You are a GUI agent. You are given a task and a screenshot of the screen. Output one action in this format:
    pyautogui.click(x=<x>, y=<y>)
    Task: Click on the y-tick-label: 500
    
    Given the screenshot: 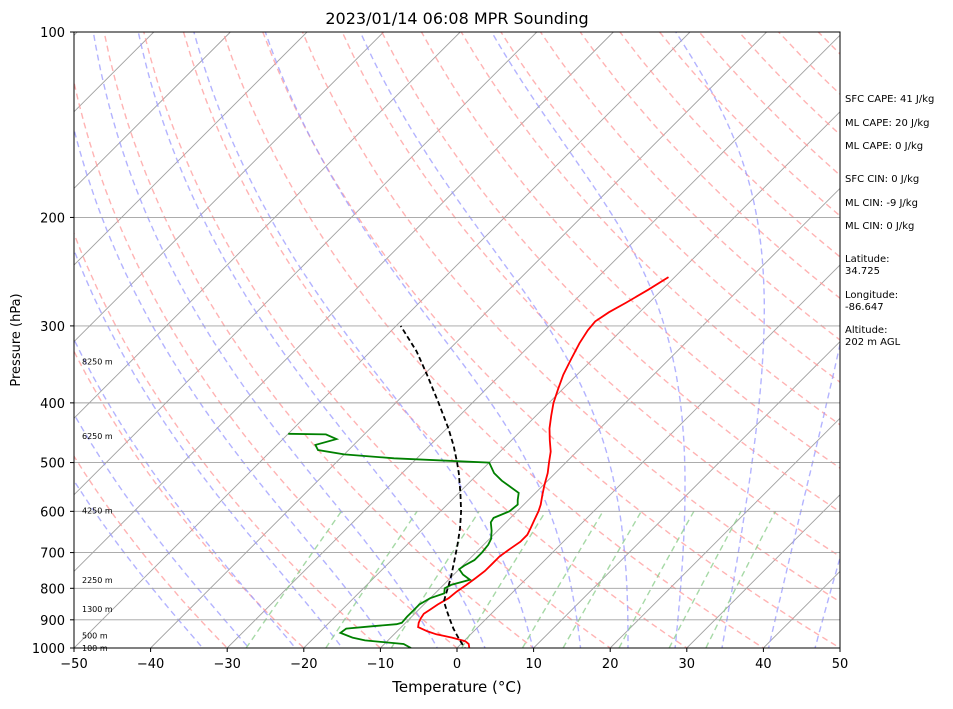 What is the action you would take?
    pyautogui.click(x=52, y=464)
    